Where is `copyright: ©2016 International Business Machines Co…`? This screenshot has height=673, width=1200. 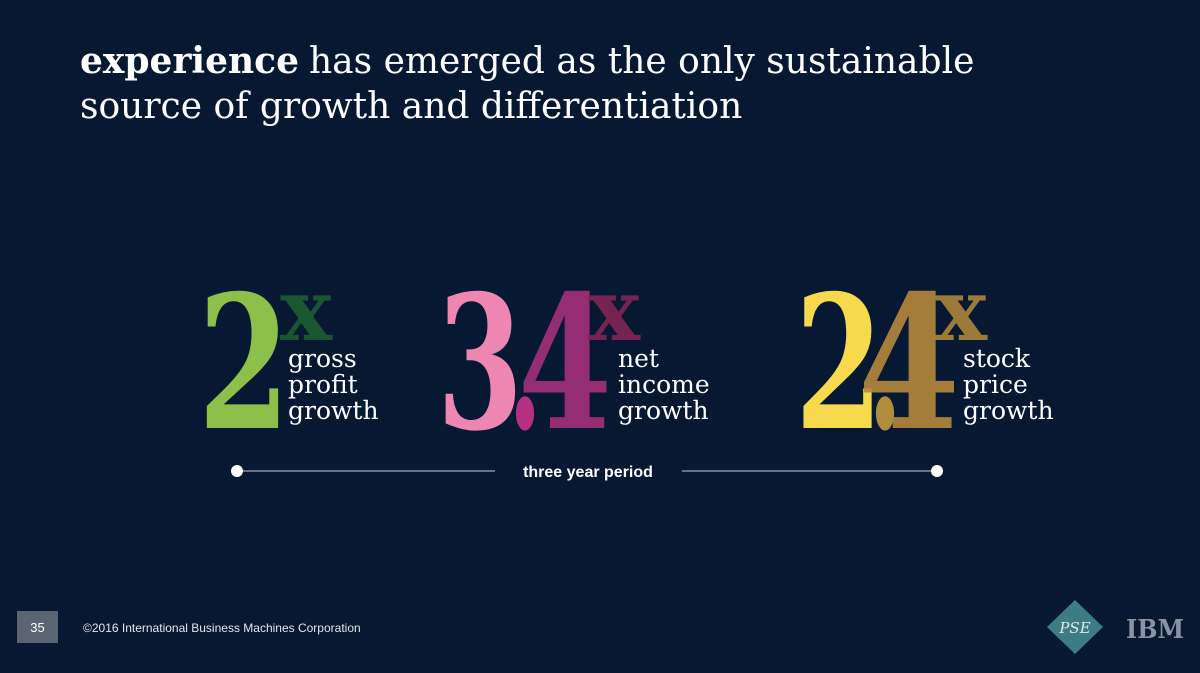 copyright: ©2016 International Business Machines Co… is located at coordinates (222, 628).